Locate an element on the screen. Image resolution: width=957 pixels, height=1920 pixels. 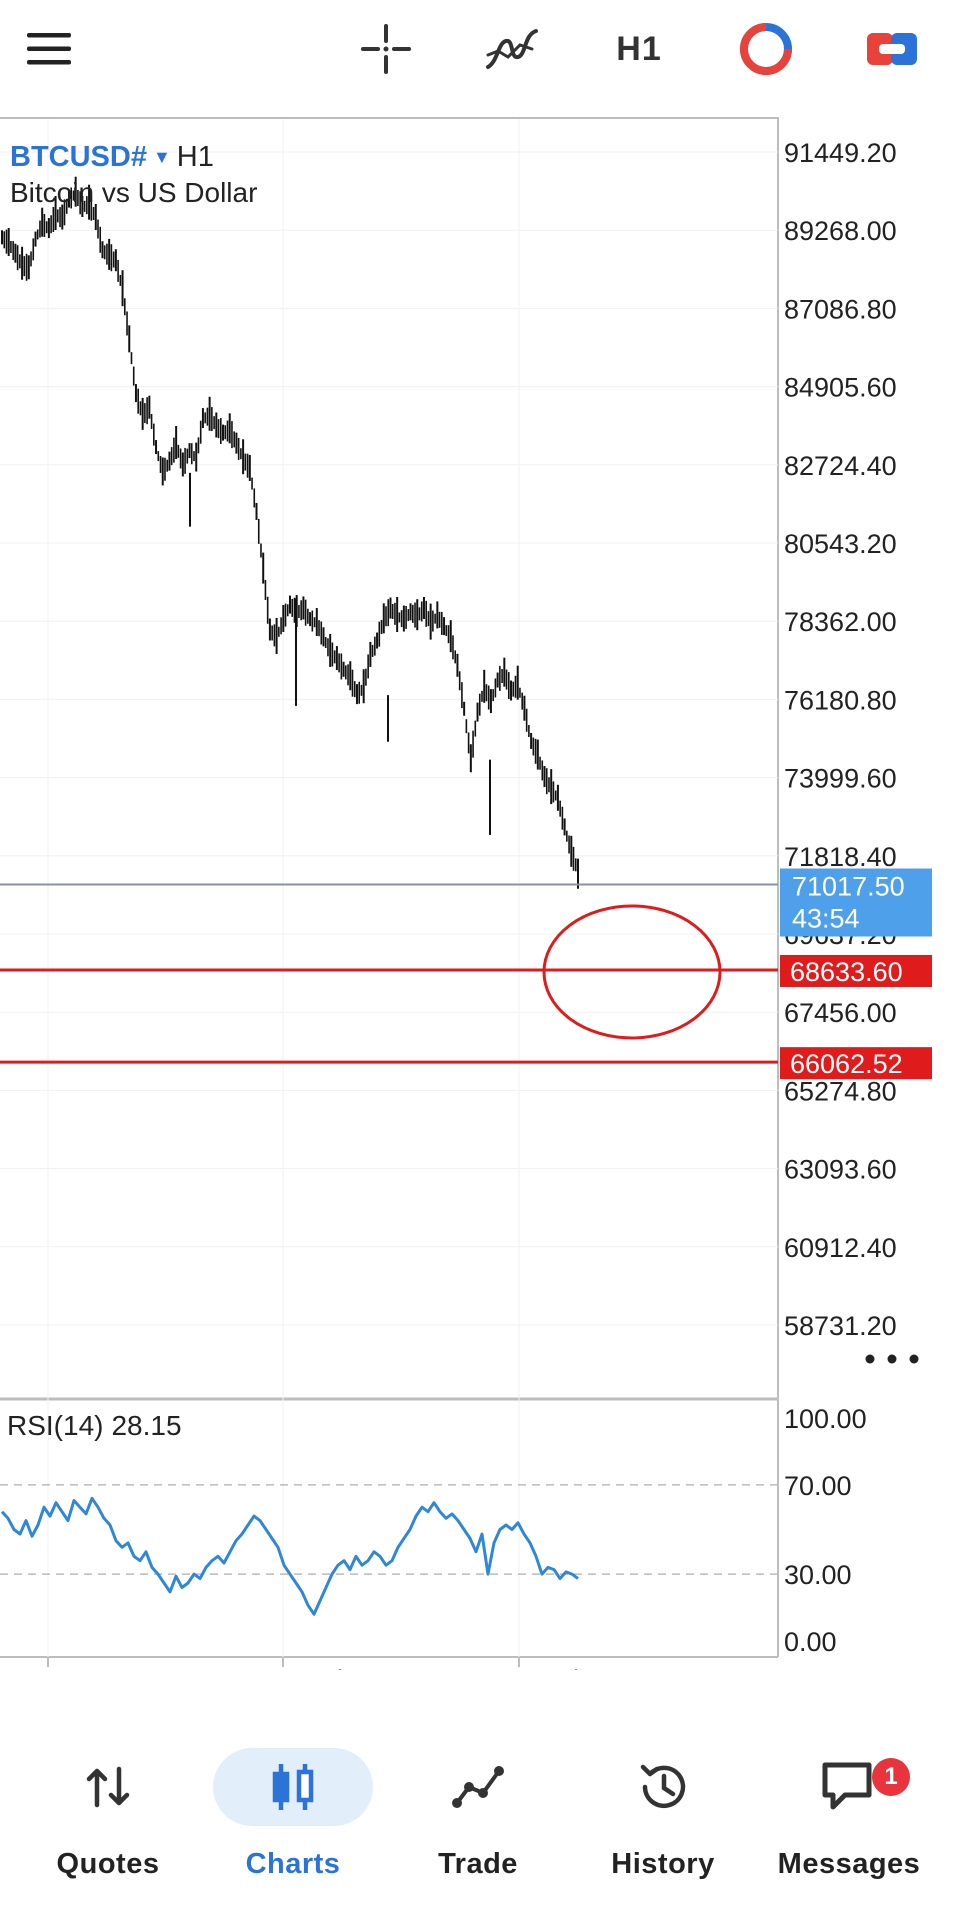
charts-icon is located at coordinates (293, 1787).